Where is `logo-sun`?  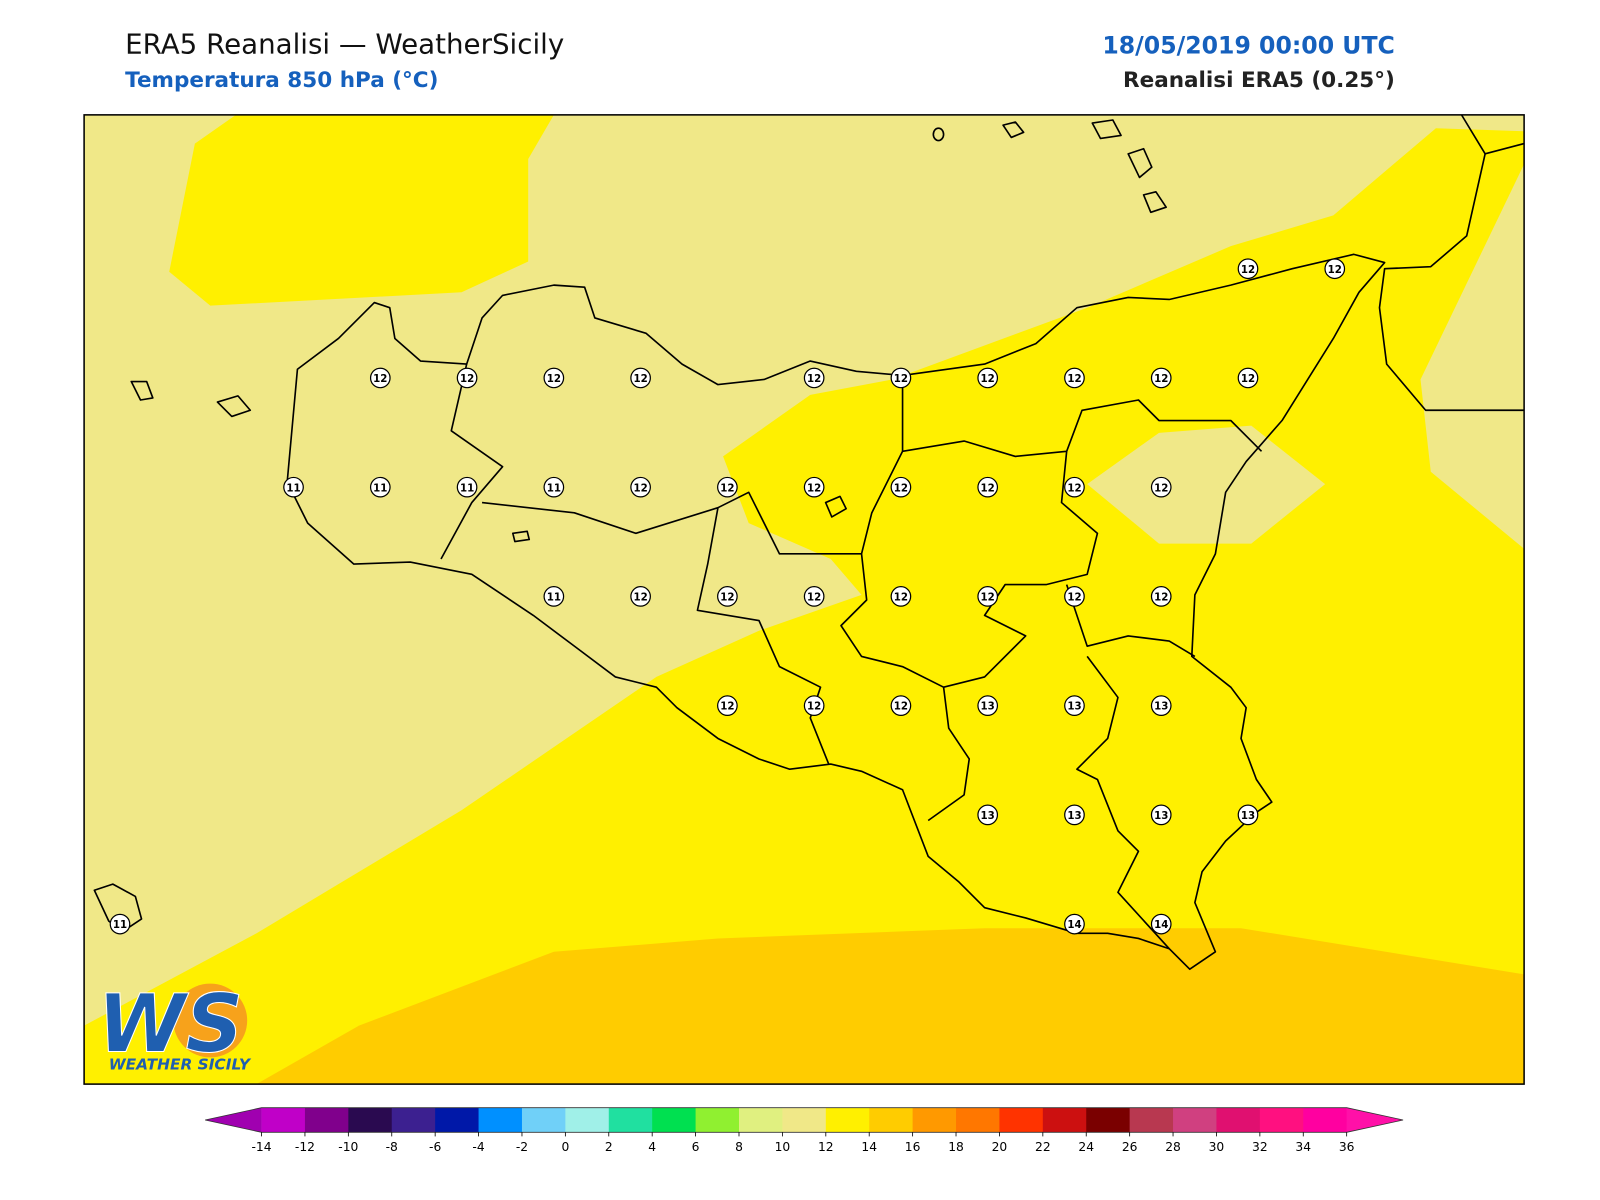
logo-sun is located at coordinates (210, 1020).